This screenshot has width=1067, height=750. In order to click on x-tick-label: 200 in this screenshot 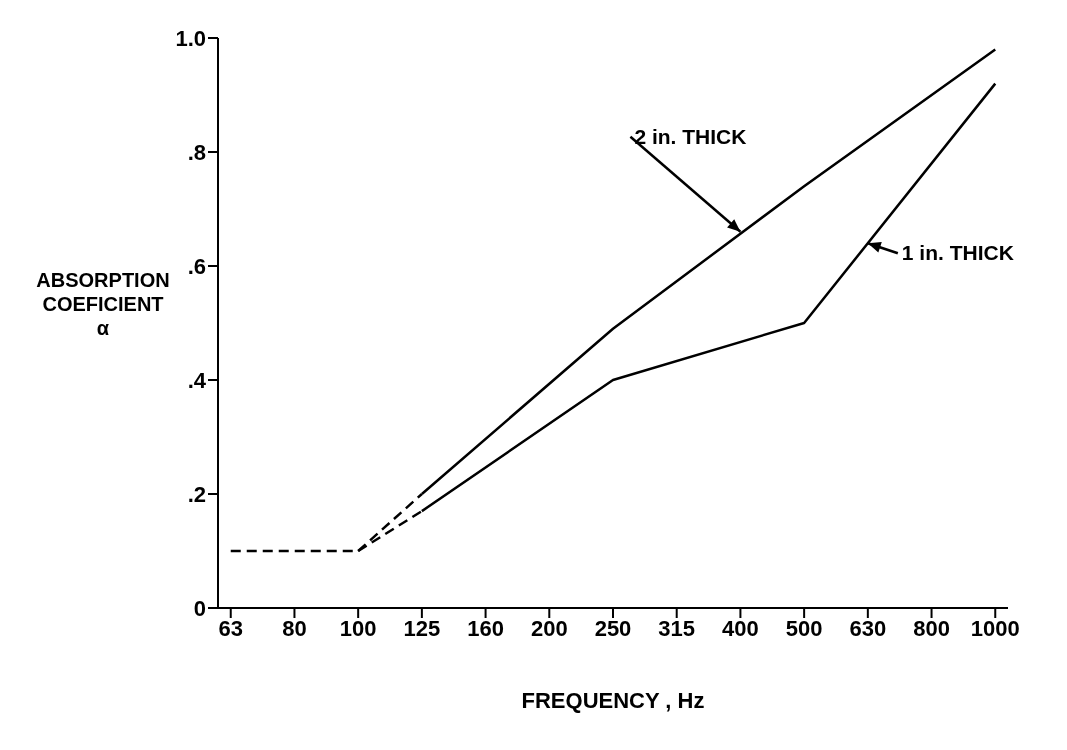, I will do `click(549, 628)`.